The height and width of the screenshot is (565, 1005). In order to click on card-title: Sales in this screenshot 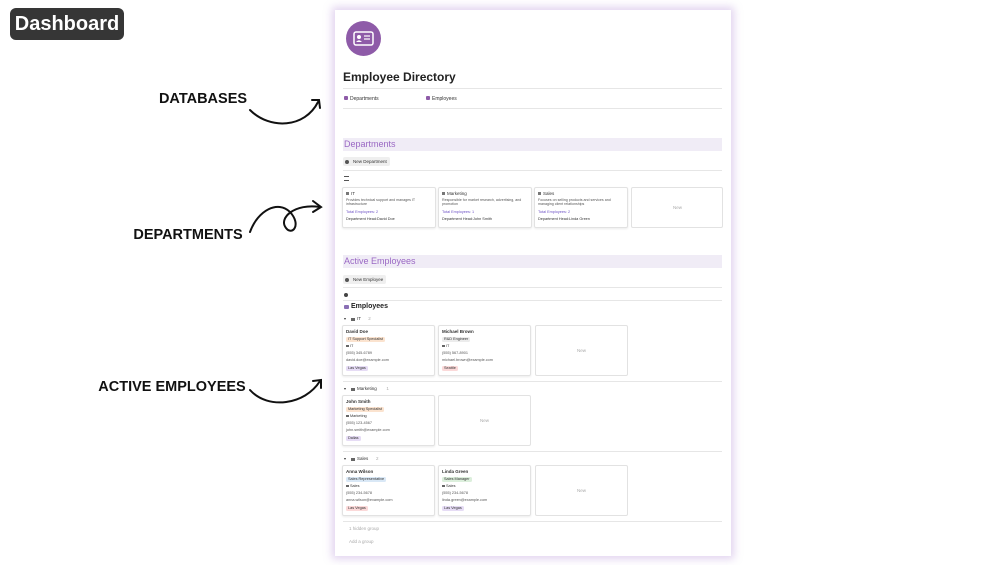, I will do `click(549, 193)`.